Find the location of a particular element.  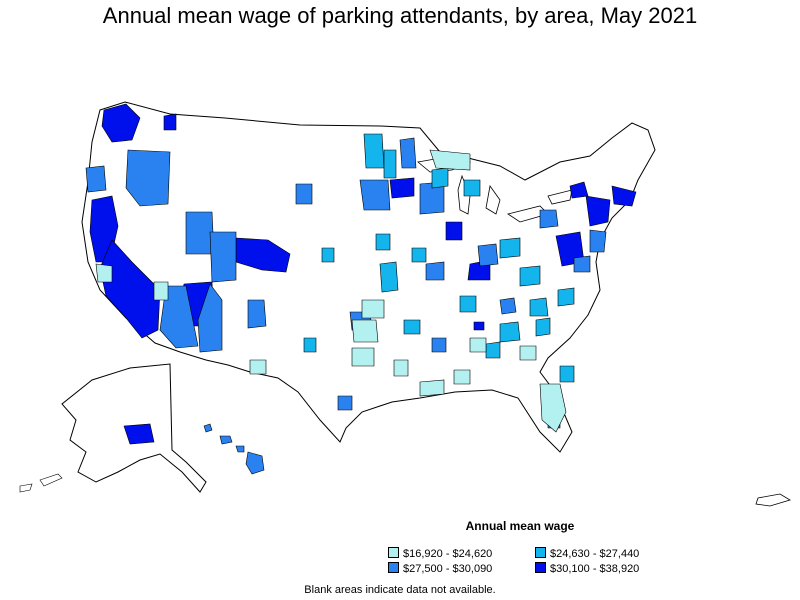

alaska-islands is located at coordinates (41, 483).